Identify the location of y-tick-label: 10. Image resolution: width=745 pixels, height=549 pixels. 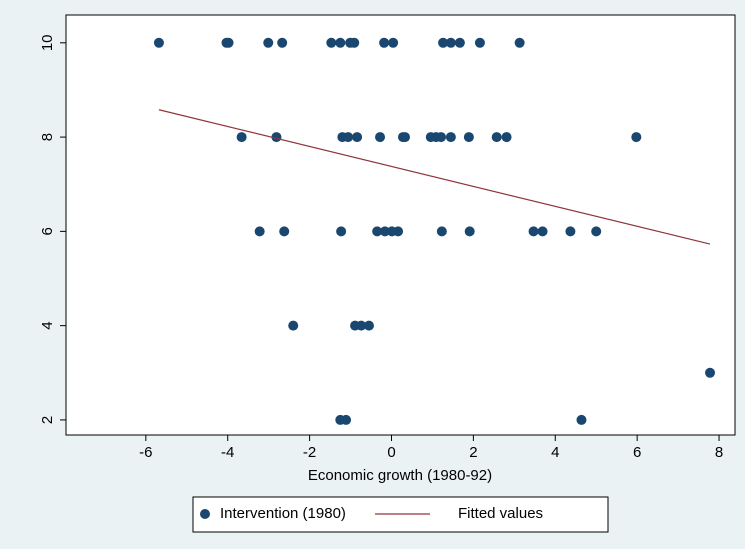
(47, 42).